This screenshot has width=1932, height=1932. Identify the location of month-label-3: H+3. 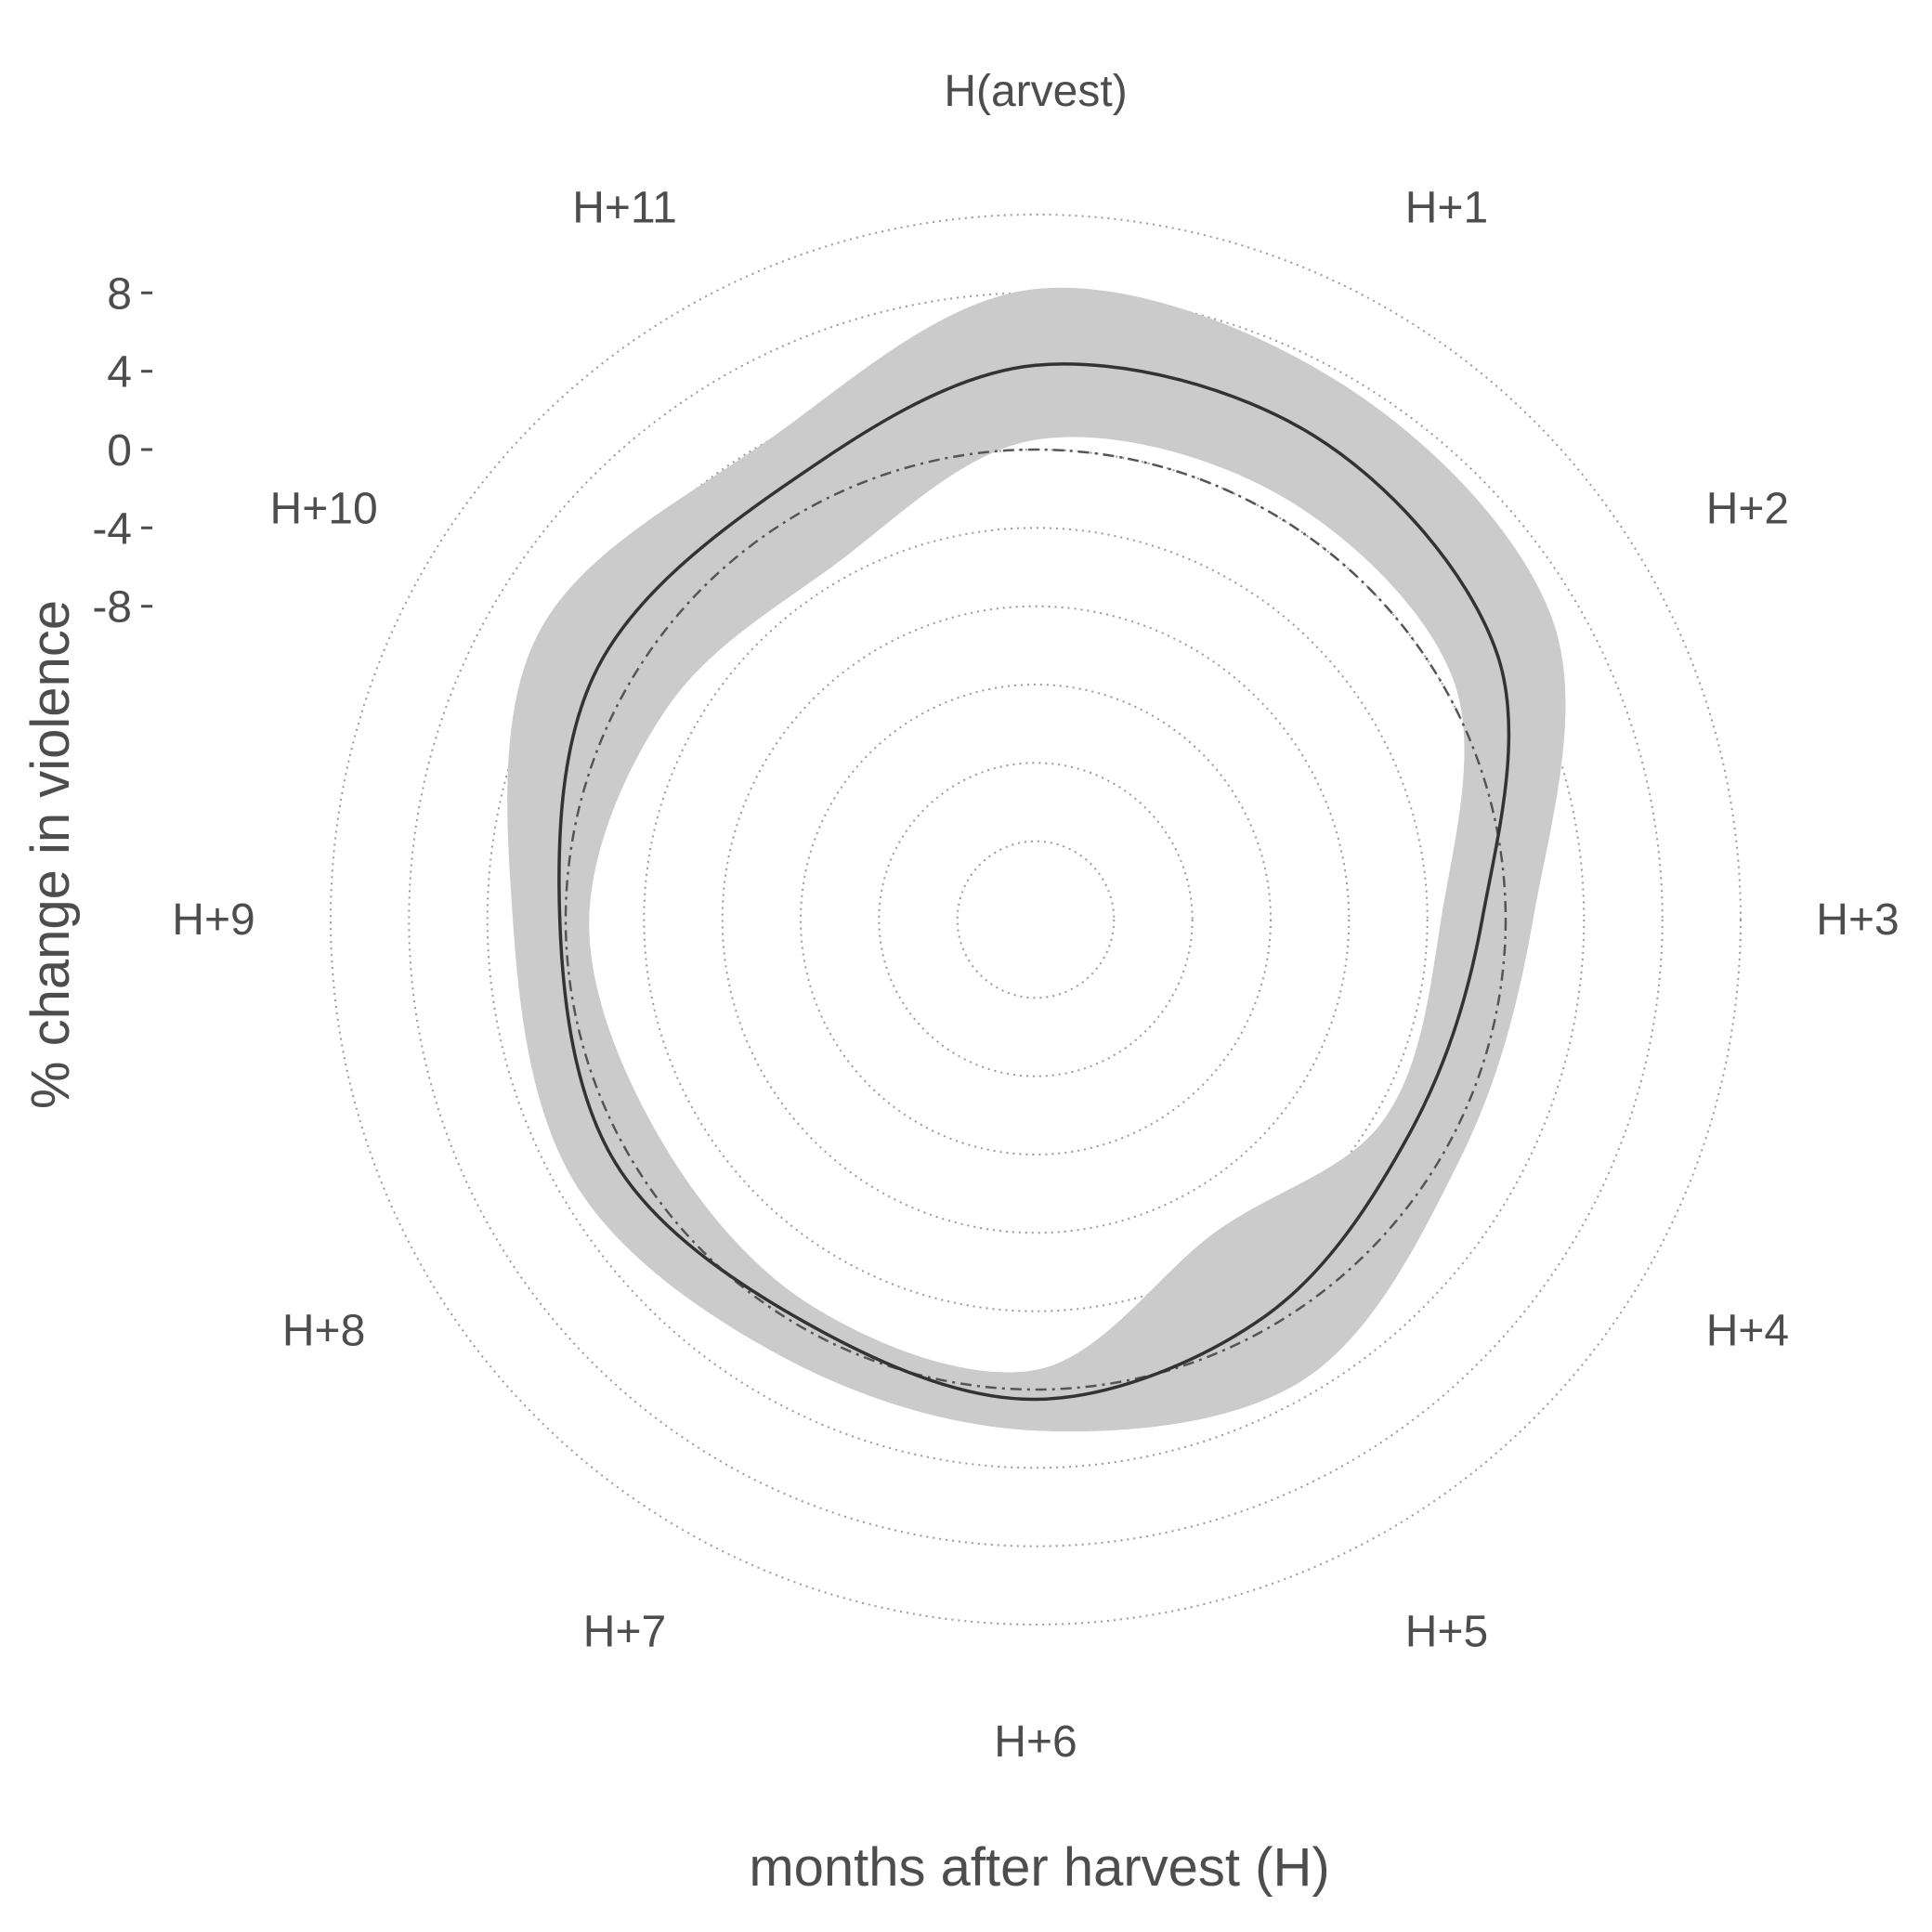
(1857, 920).